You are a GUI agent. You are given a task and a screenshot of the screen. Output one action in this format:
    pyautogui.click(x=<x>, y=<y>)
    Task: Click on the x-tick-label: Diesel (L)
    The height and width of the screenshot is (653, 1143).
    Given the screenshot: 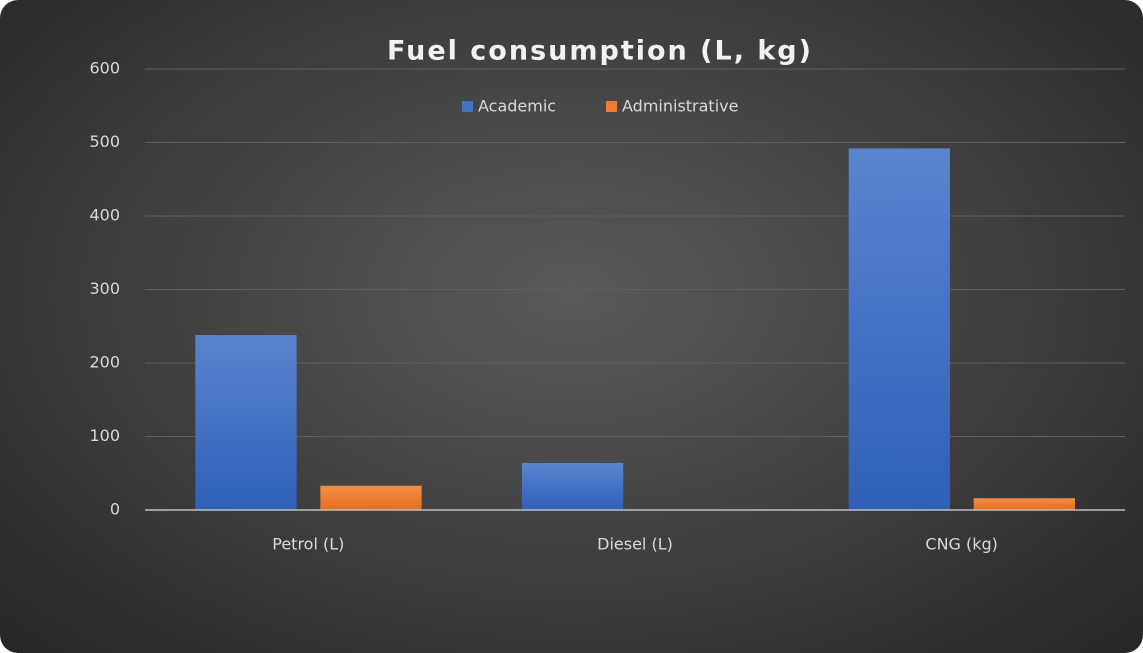 What is the action you would take?
    pyautogui.click(x=635, y=544)
    